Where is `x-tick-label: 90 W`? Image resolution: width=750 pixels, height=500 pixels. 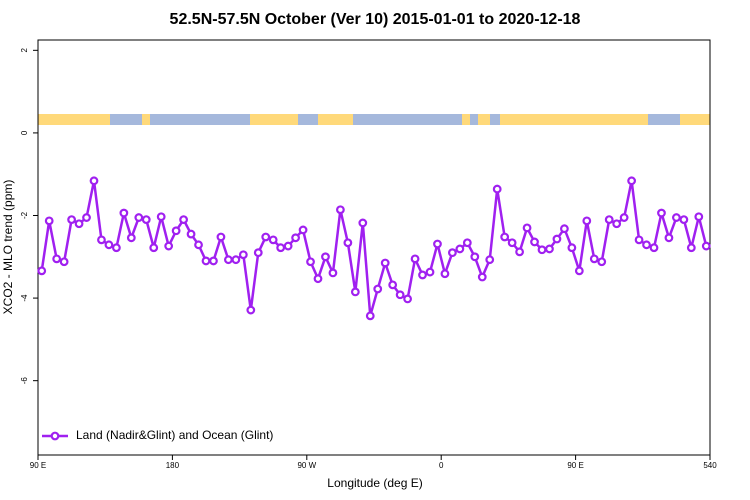 x-tick-label: 90 W is located at coordinates (306, 465).